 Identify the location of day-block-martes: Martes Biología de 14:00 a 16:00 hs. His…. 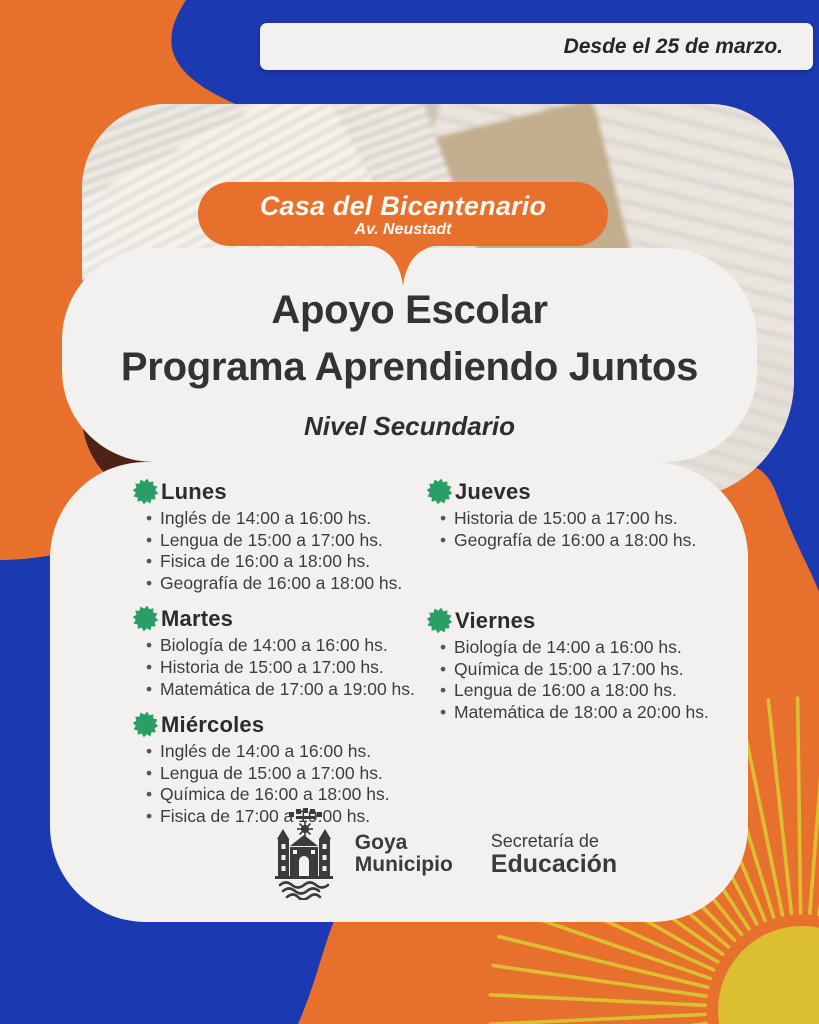
(279, 652).